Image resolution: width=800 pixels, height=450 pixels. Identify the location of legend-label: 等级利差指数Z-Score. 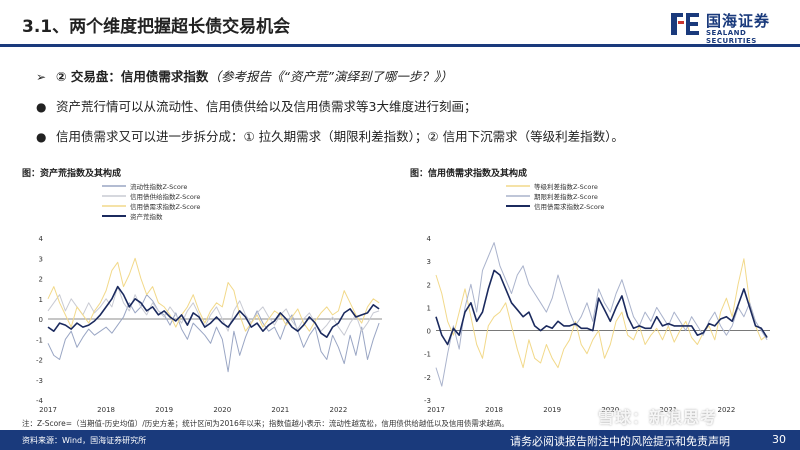
(566, 186).